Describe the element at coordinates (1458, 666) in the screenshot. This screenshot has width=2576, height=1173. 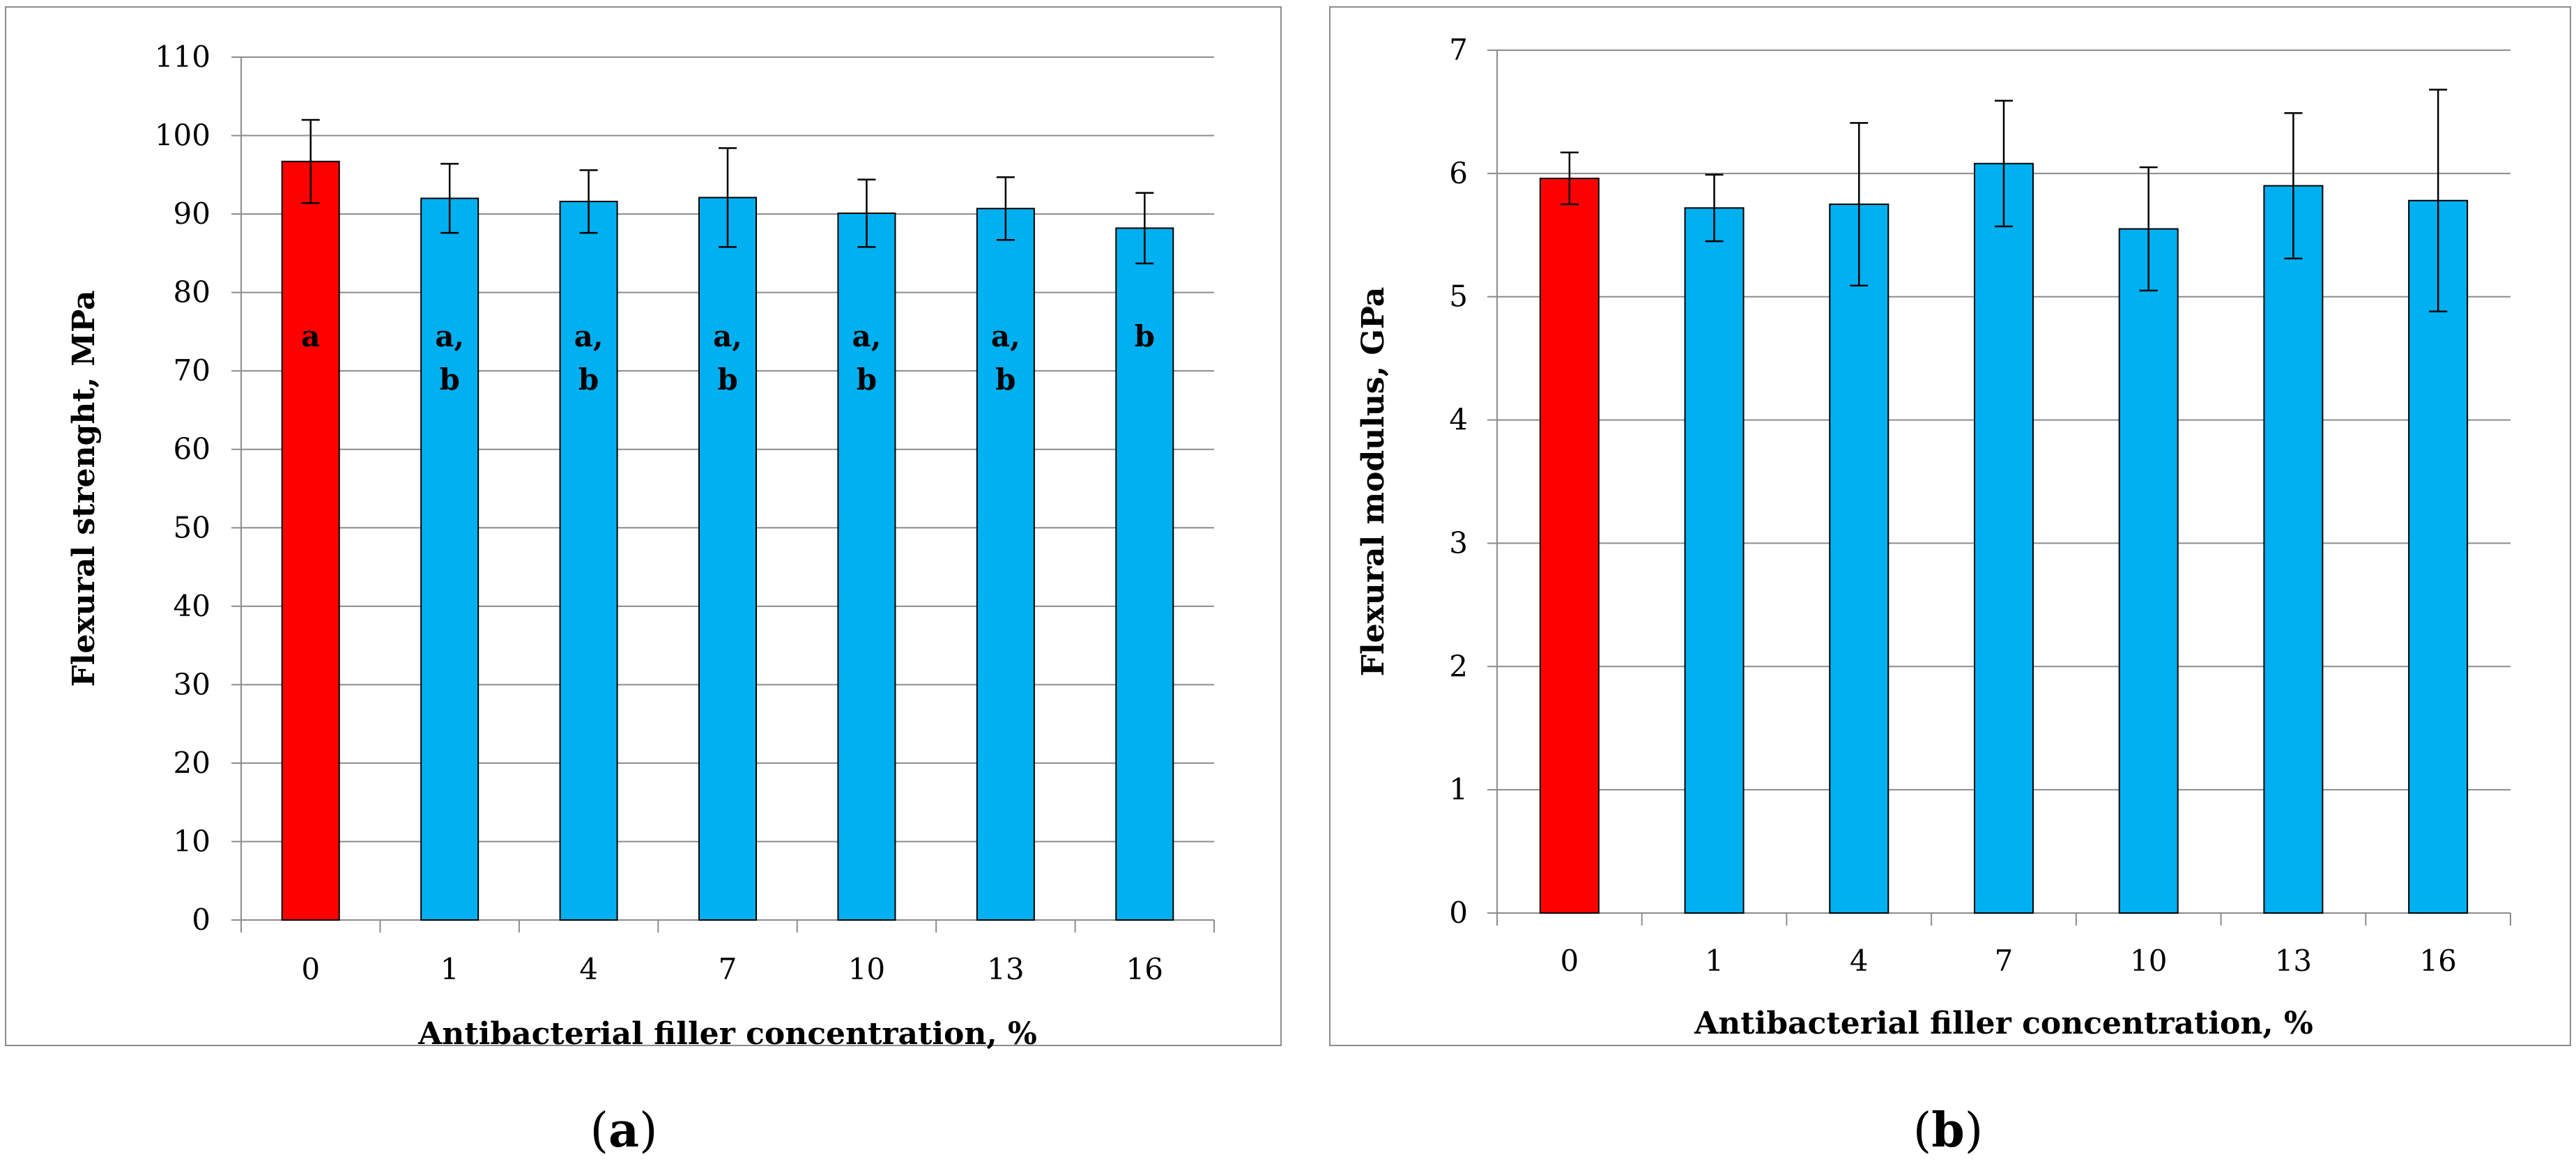
I see `y-tick-label: 2` at that location.